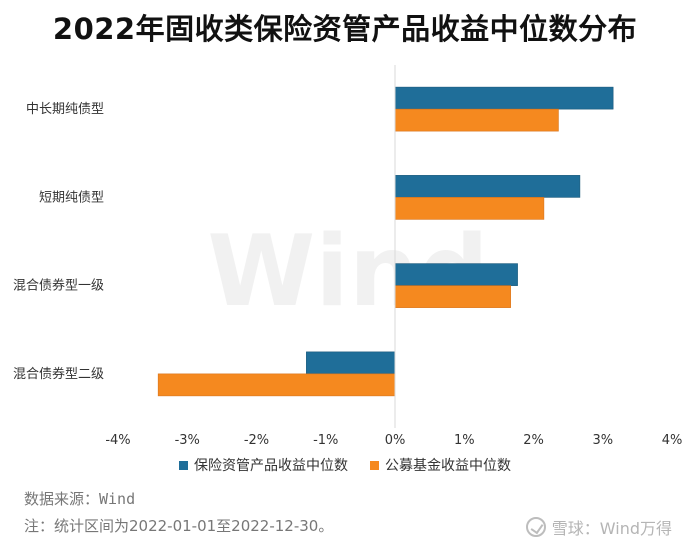 The height and width of the screenshot is (548, 690). Describe the element at coordinates (325, 440) in the screenshot. I see `x-tick-label-3: -1%` at that location.